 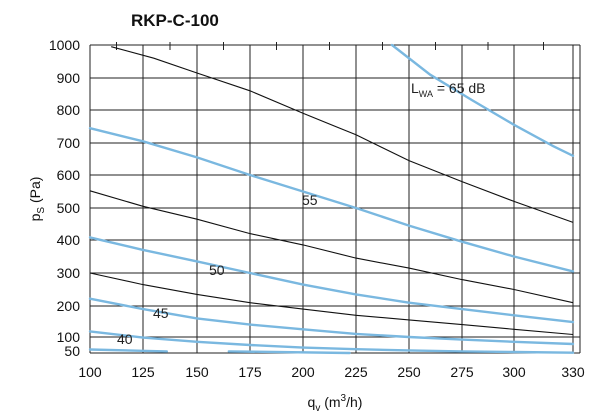 I want to click on x-tick-labels: 100 125 150 175 200 225 250 275 300 330, so click(x=331, y=372).